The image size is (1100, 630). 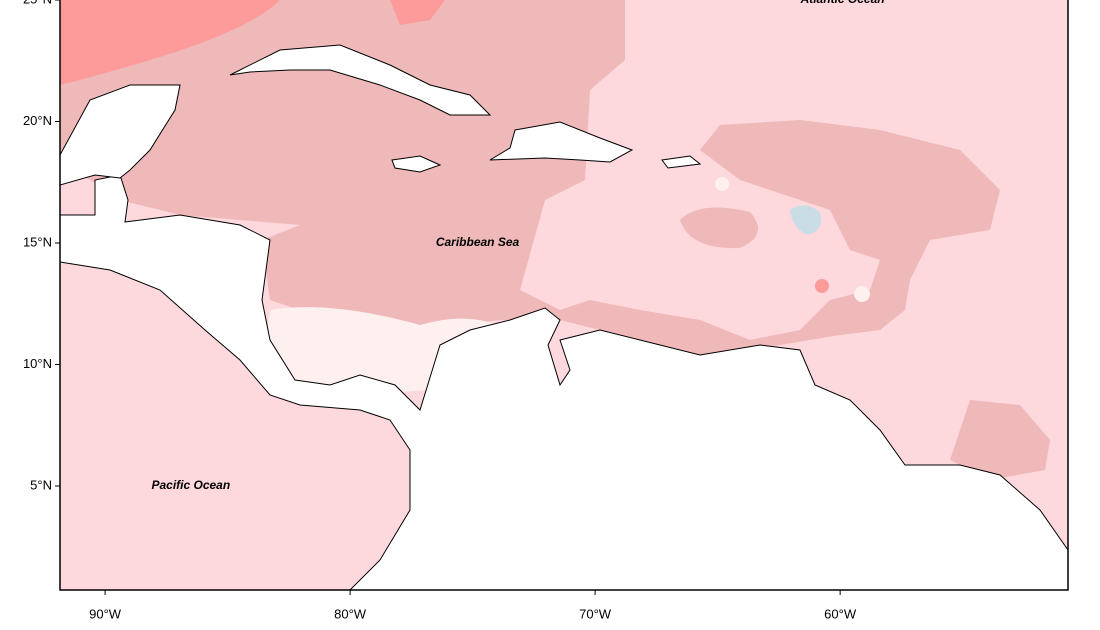 I want to click on y-tick-label: 5°N, so click(x=41, y=484).